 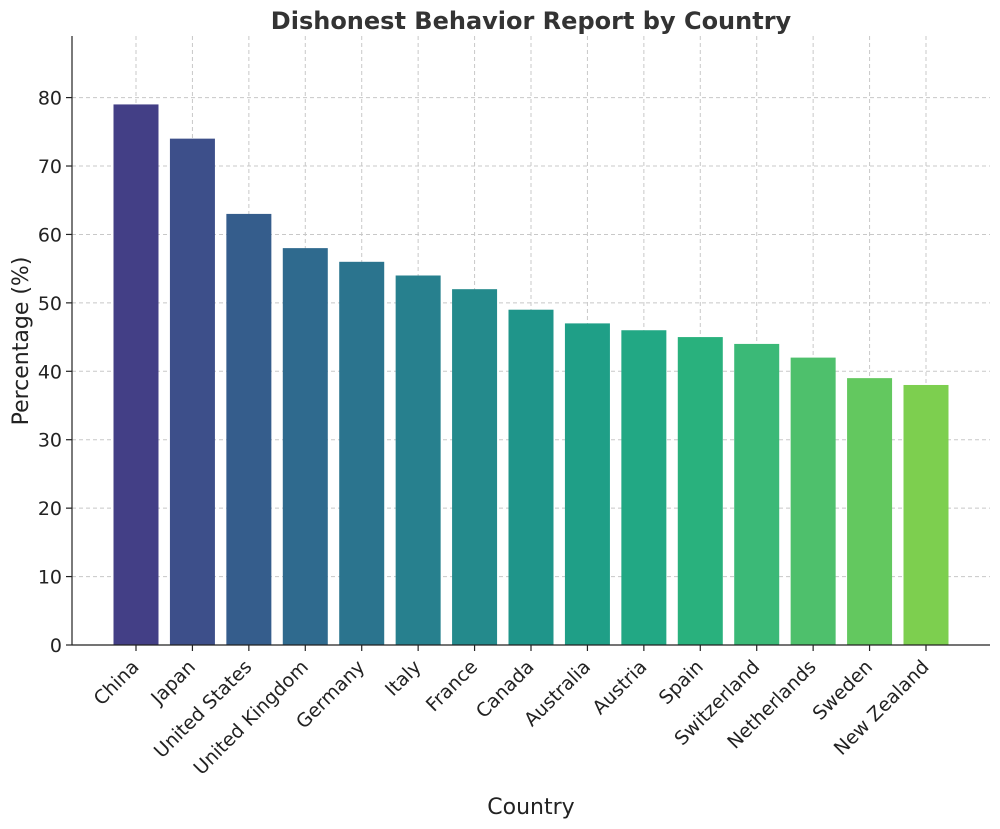 I want to click on y-tick-label: 80, so click(x=50, y=99).